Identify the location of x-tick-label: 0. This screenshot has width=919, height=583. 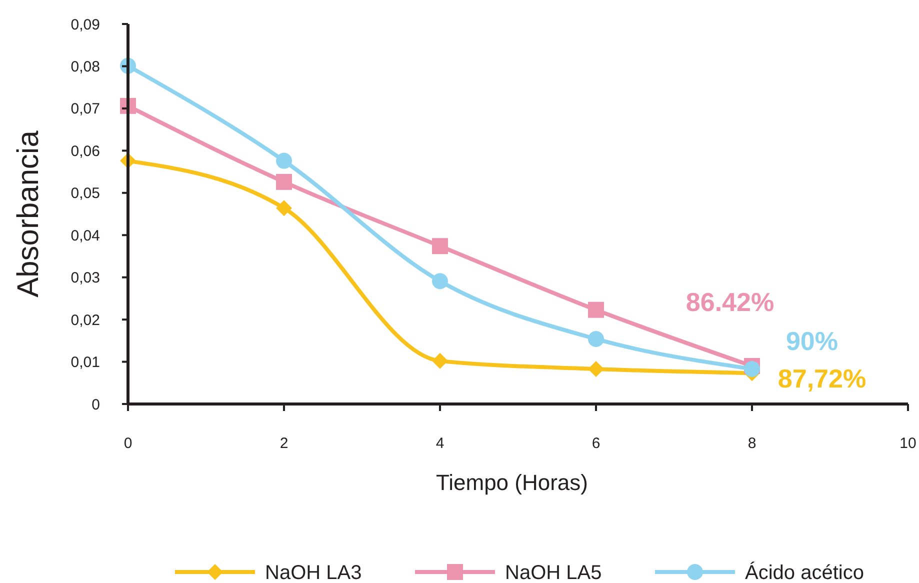
(128, 443).